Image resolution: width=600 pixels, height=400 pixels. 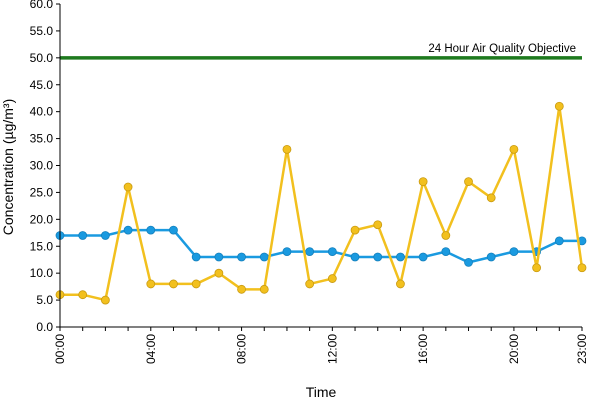 I want to click on y-tick-label: 10.0, so click(x=42, y=273).